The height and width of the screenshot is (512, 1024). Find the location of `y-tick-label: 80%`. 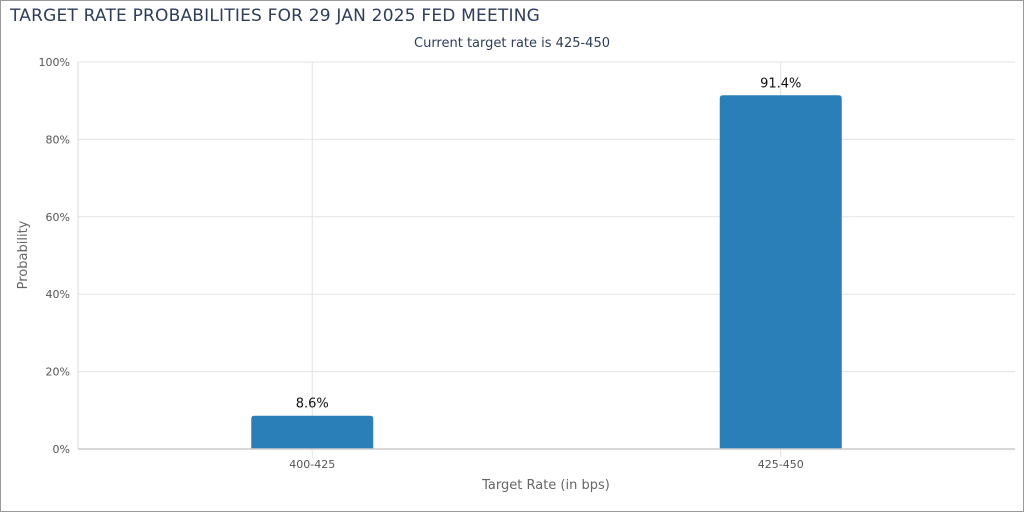

y-tick-label: 80% is located at coordinates (58, 139).